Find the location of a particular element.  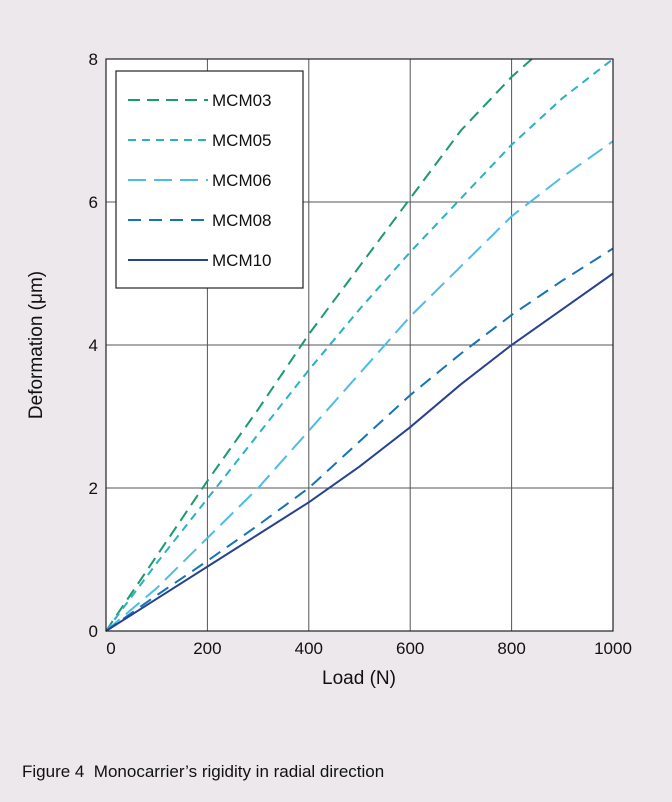

y-tick-label: 4 is located at coordinates (93, 345).